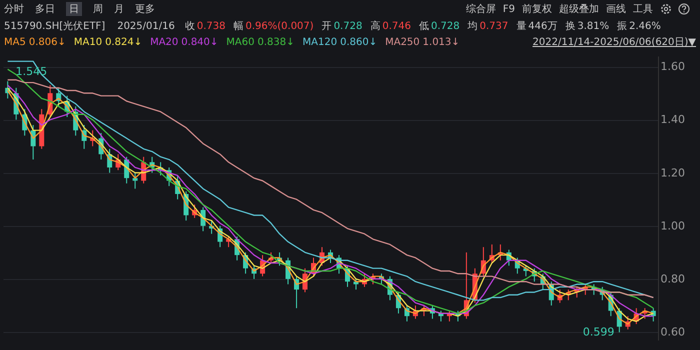  What do you see at coordinates (579, 9) in the screenshot?
I see `text: 超级叠加` at bounding box center [579, 9].